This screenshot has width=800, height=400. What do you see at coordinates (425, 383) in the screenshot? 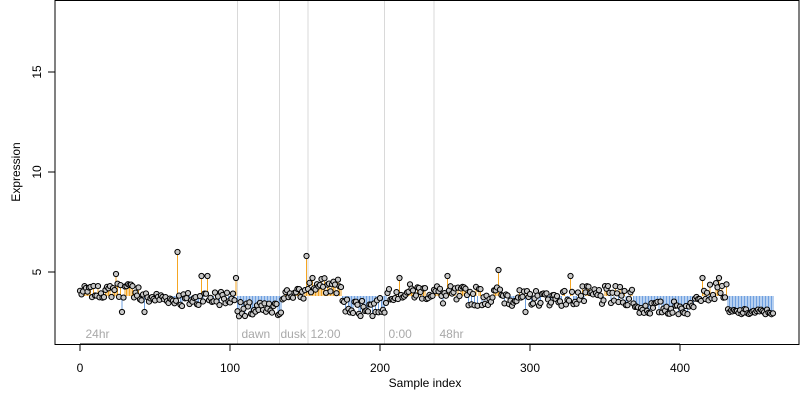
I see `x-axis-title: Sample index` at bounding box center [425, 383].